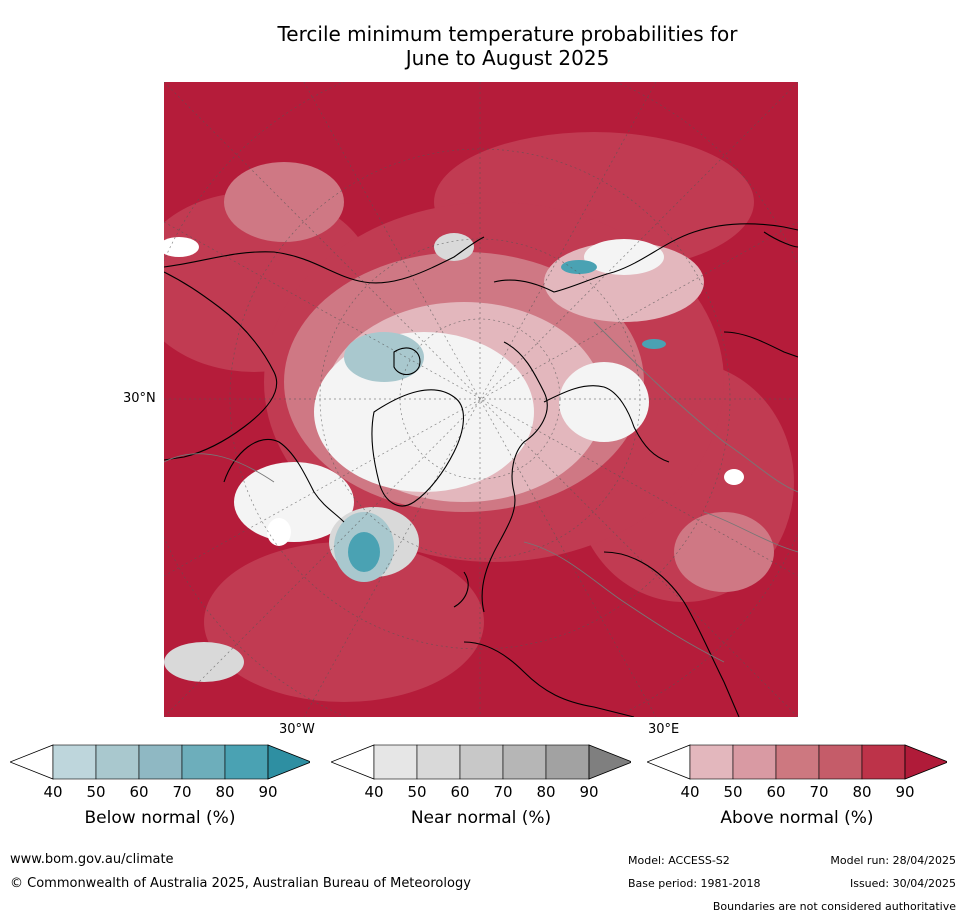 The width and height of the screenshot is (965, 919). I want to click on title-line-2: June to August 2025, so click(507, 58).